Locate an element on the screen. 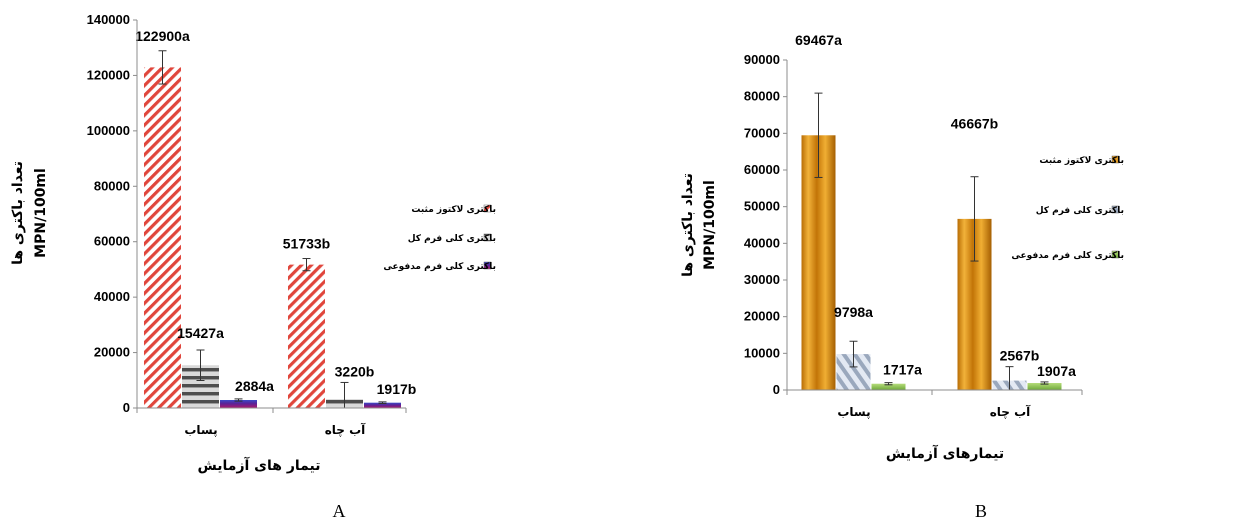 The height and width of the screenshot is (527, 1257). data-label: 1917b is located at coordinates (397, 389).